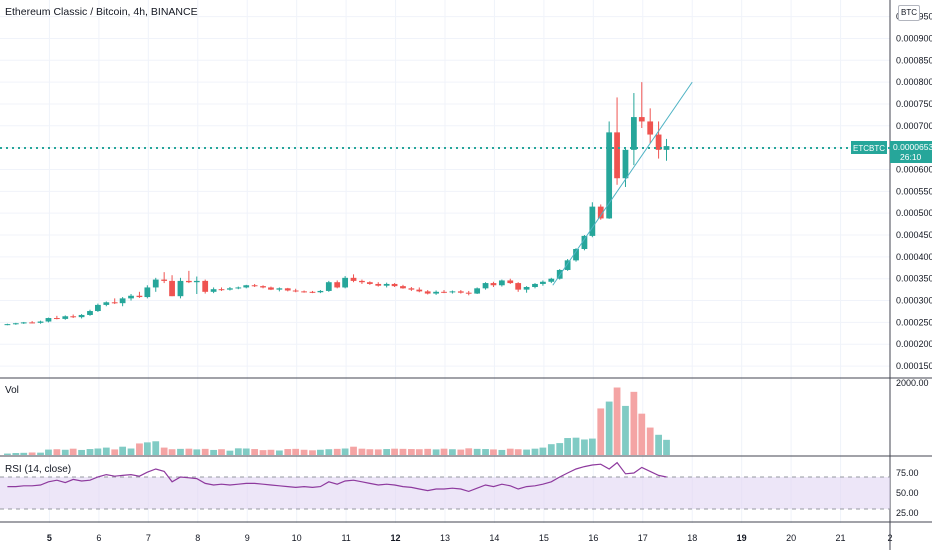 The image size is (932, 550). Describe the element at coordinates (337, 421) in the screenshot. I see `volume-bars` at that location.